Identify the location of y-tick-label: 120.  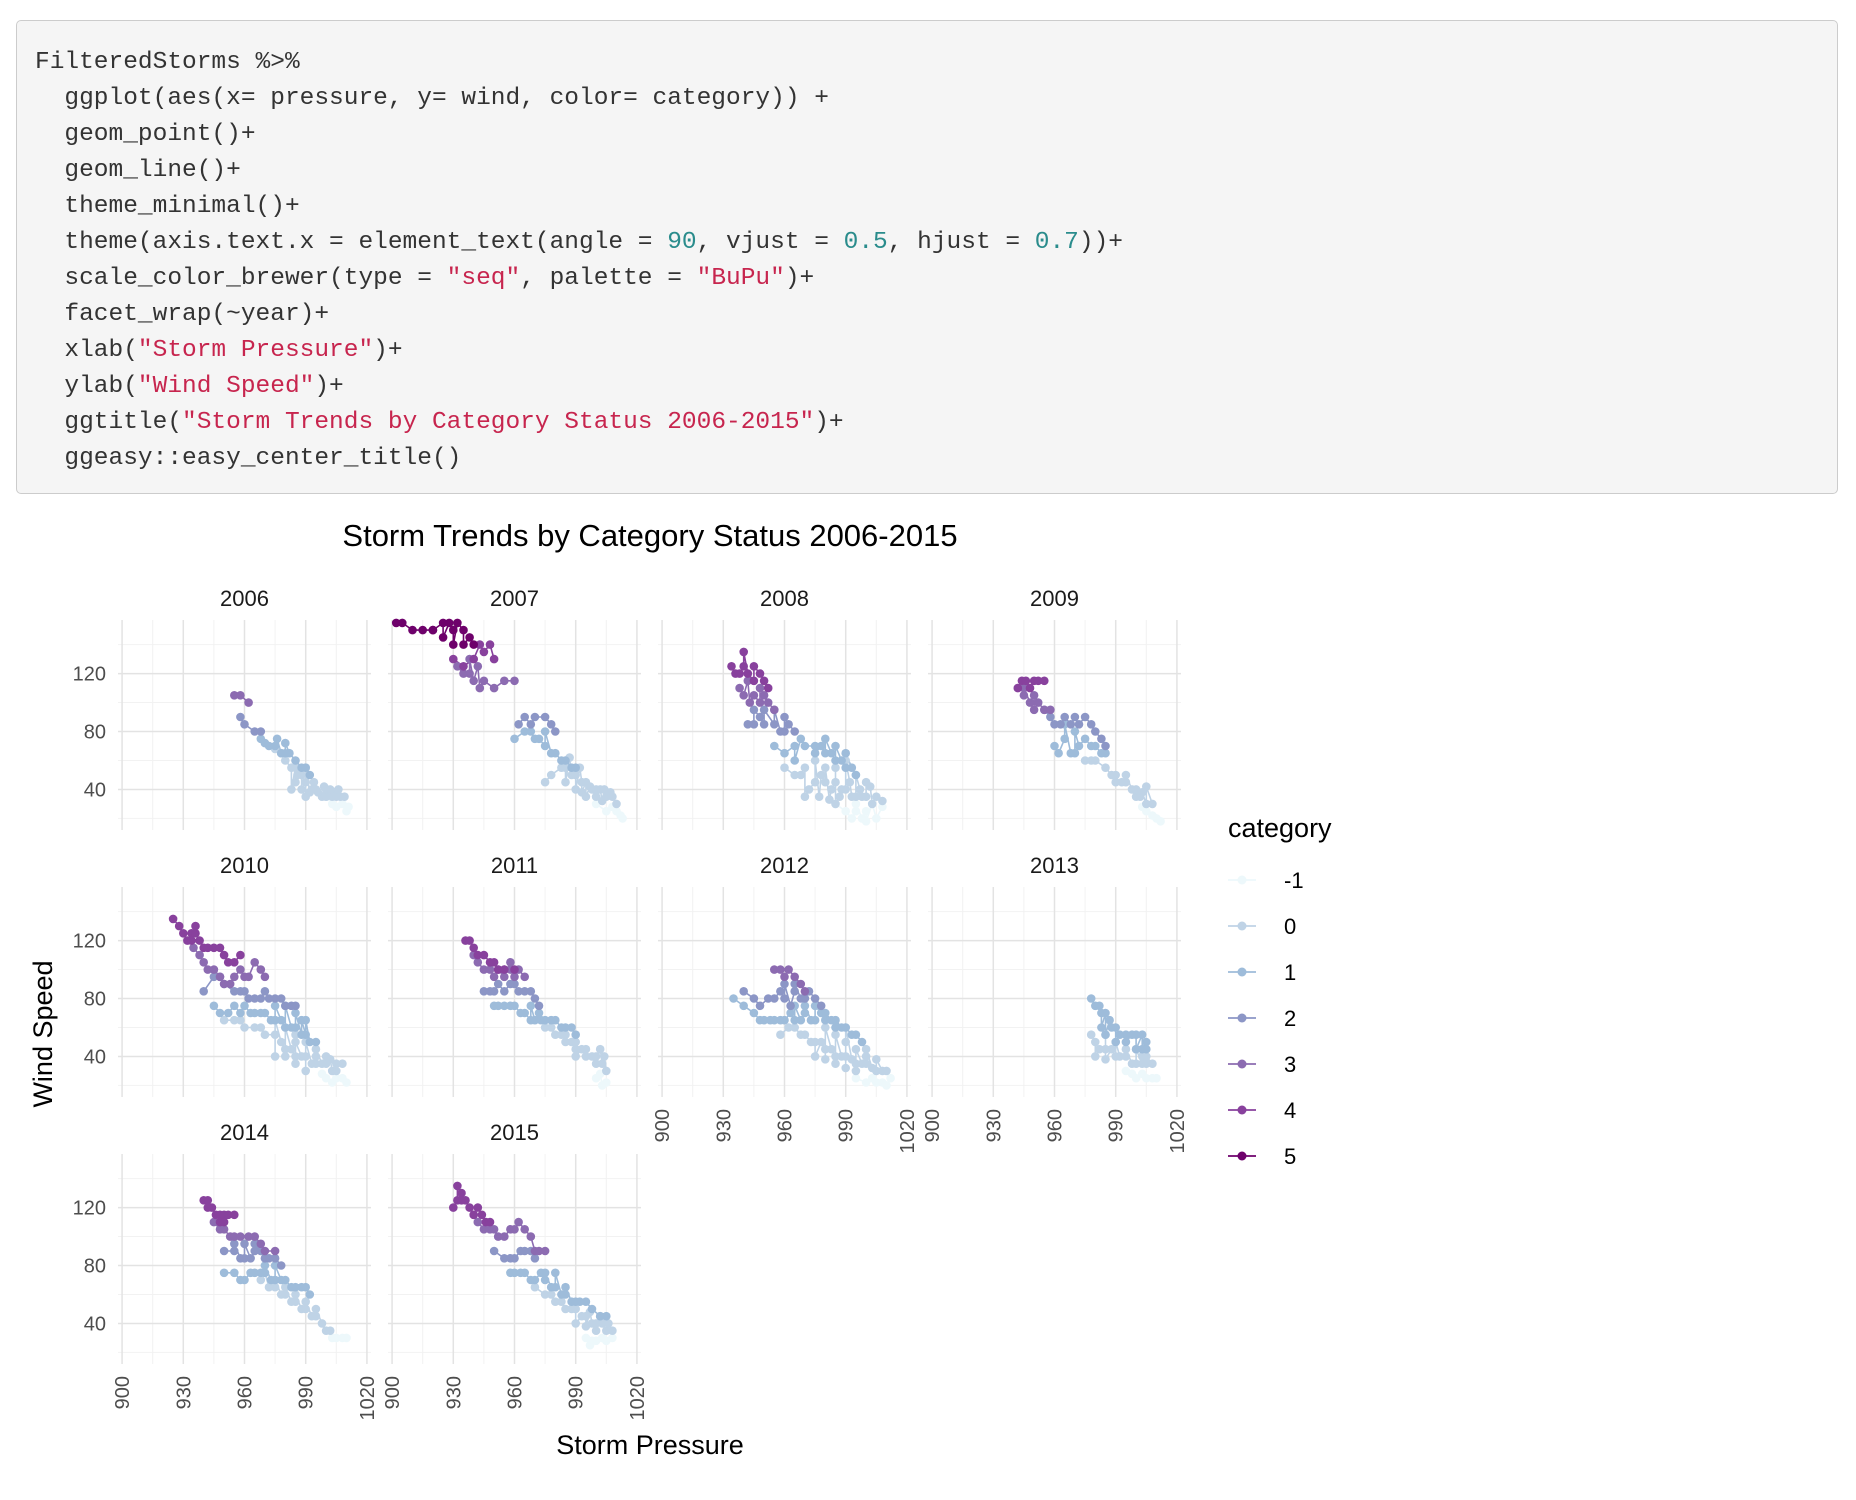
(89, 1209).